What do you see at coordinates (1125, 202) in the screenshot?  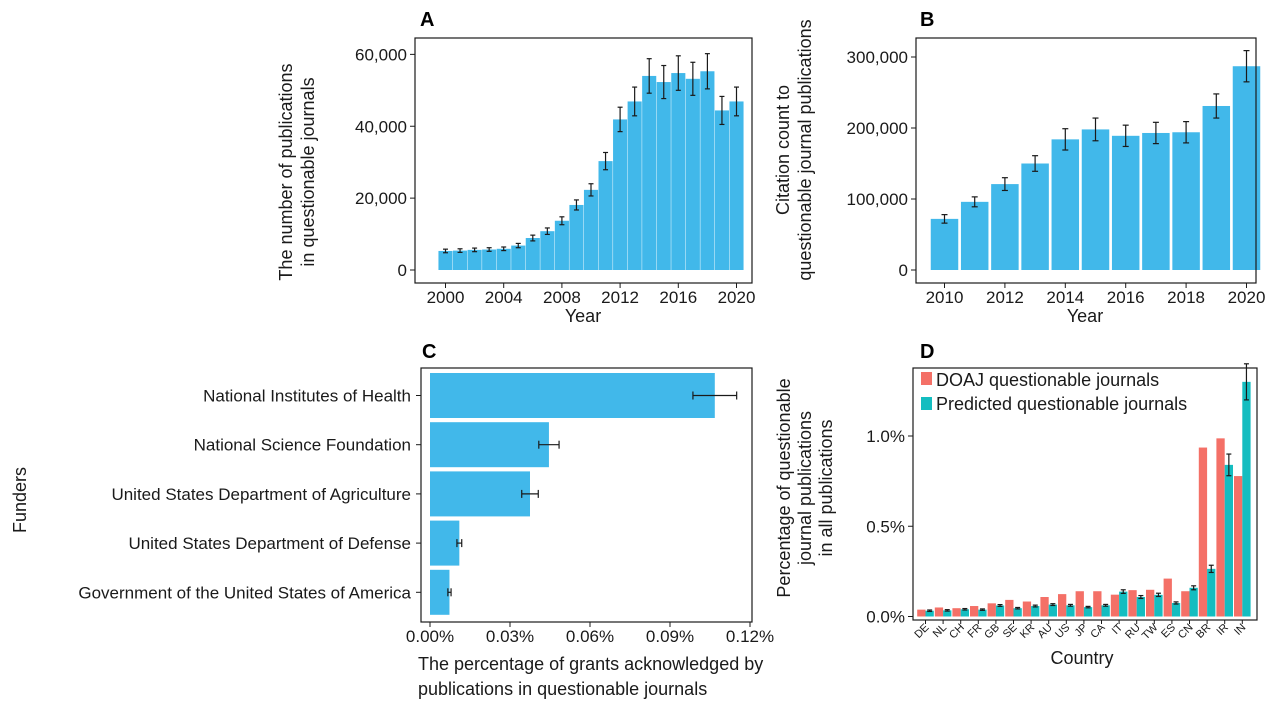 I see `bar-2016` at bounding box center [1125, 202].